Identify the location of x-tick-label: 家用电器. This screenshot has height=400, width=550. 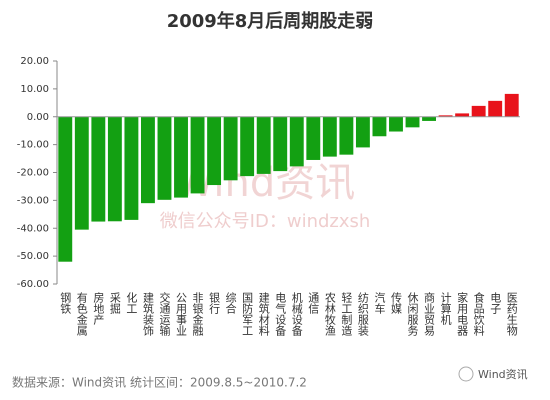
(462, 314).